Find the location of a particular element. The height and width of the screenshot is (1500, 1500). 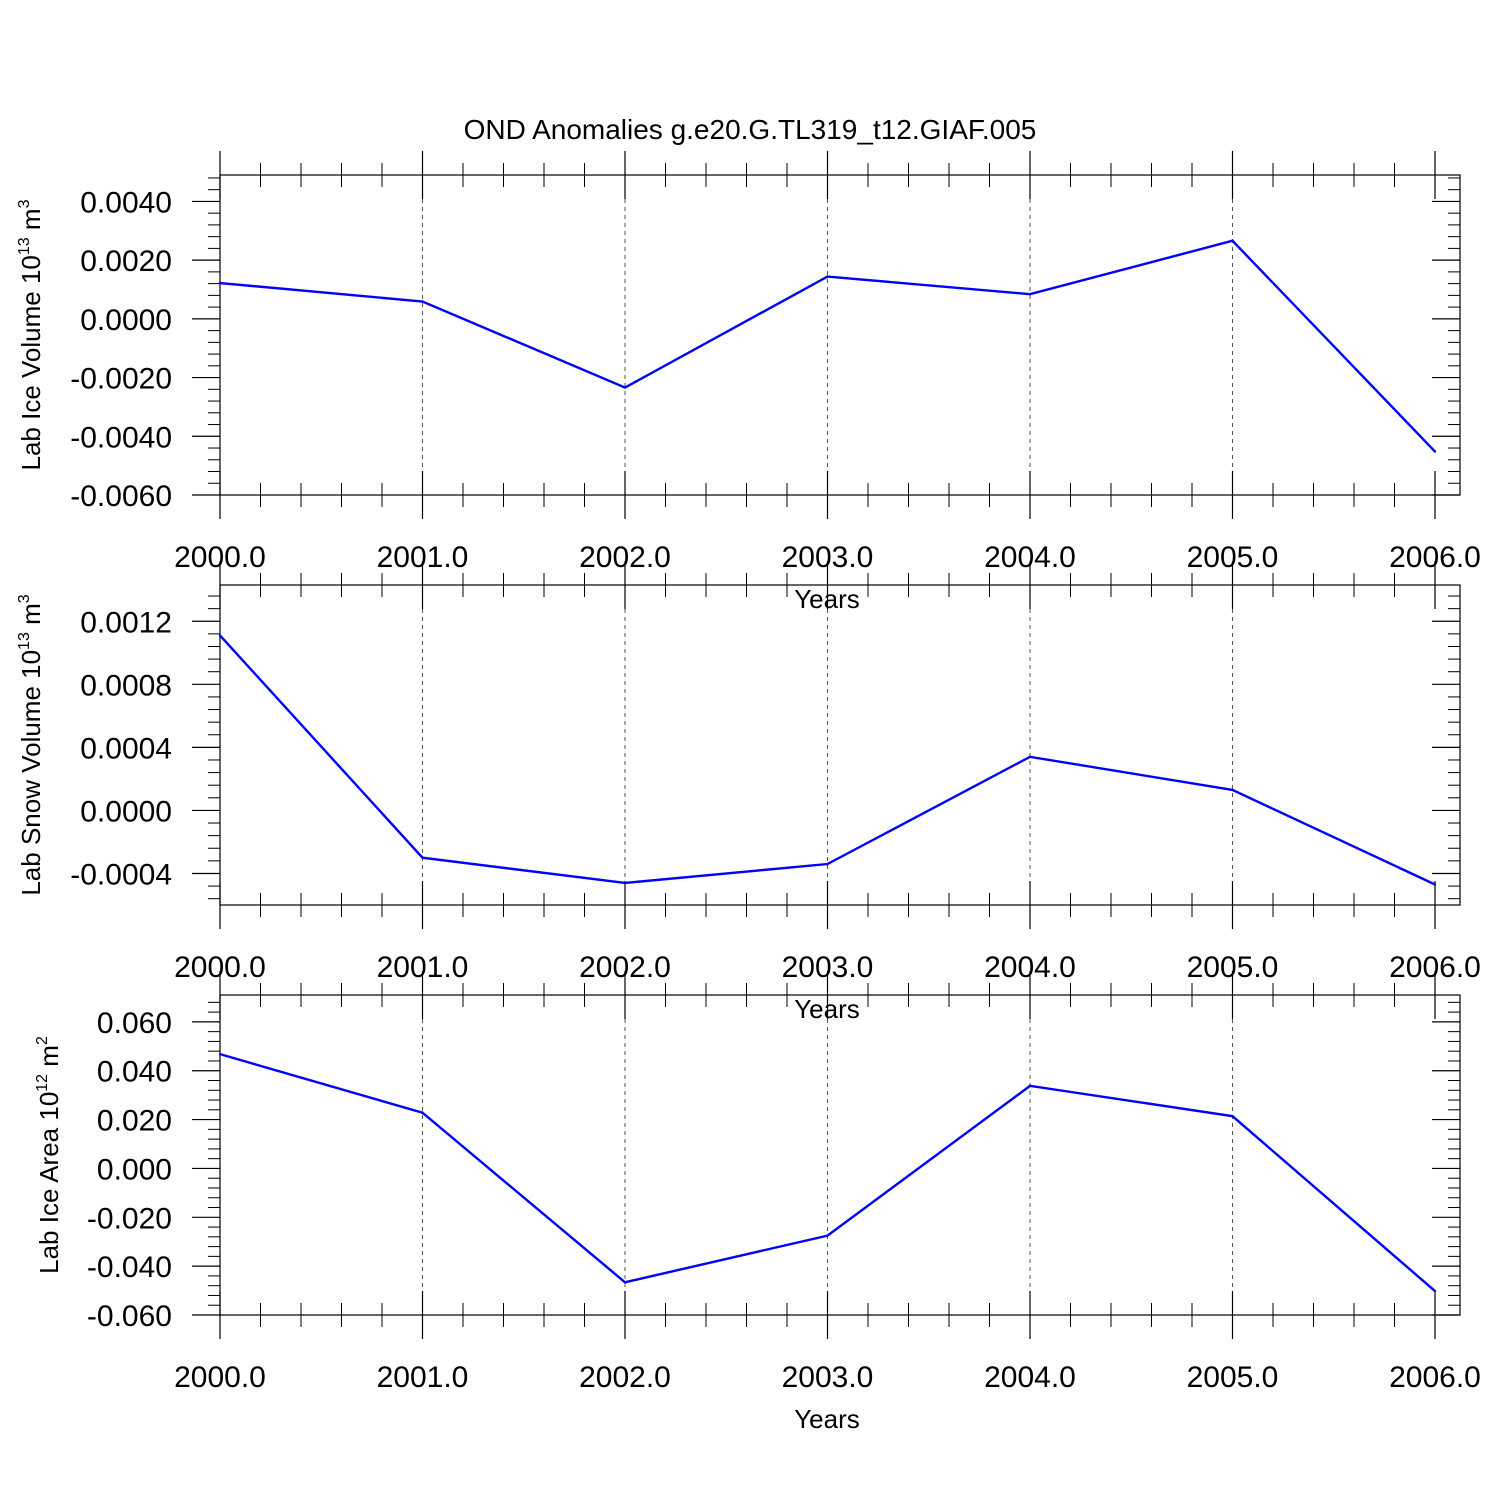

y-tick-label: -0.0004 is located at coordinates (121, 874).